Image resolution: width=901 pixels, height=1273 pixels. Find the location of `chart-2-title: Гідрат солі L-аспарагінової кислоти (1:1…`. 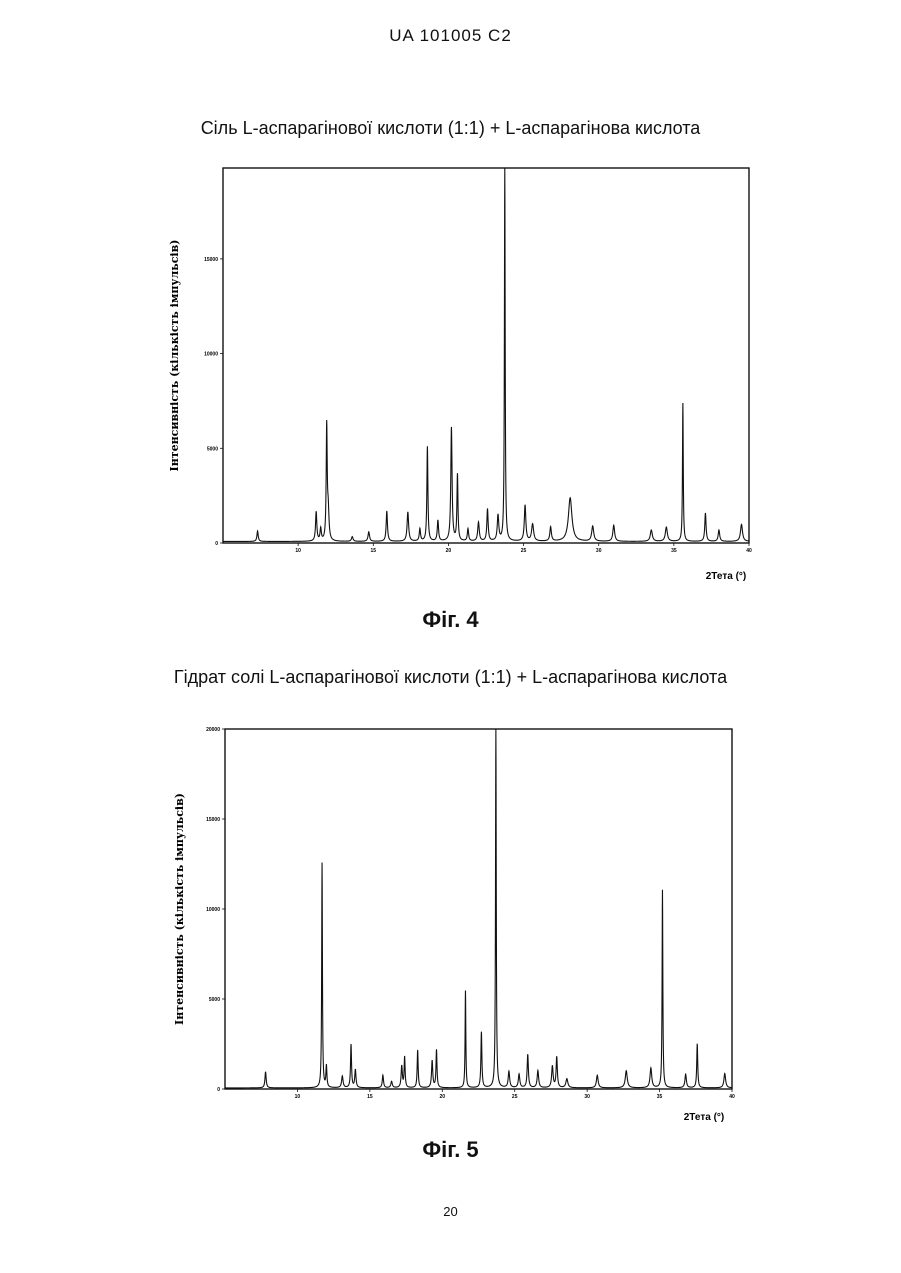

chart-2-title: Гідрат солі L-аспарагінової кислоти (1:1… is located at coordinates (450, 677).